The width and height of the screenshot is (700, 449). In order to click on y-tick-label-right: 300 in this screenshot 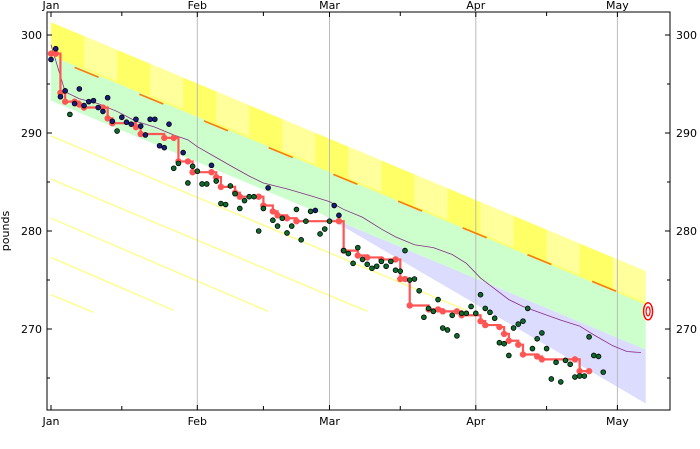, I will do `click(686, 35)`.